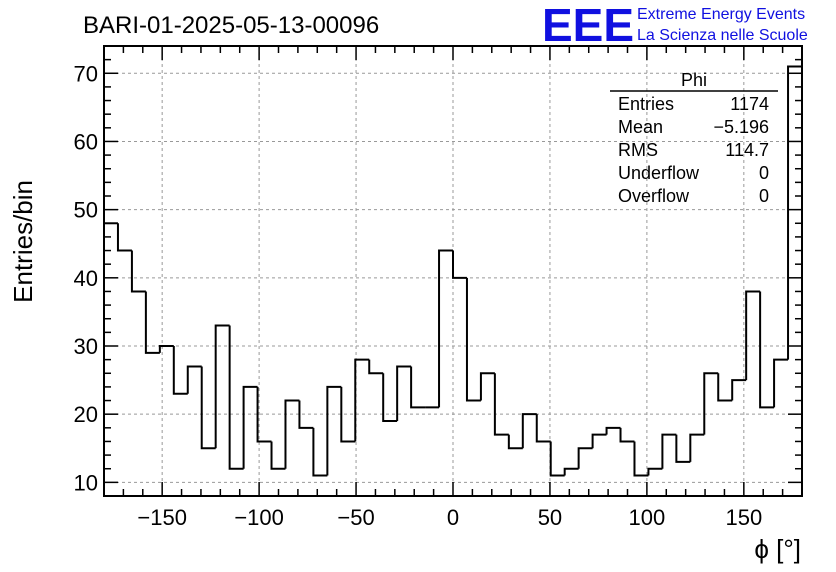  What do you see at coordinates (721, 14) in the screenshot?
I see `eee-logo-line1: Extreme Energy Events` at bounding box center [721, 14].